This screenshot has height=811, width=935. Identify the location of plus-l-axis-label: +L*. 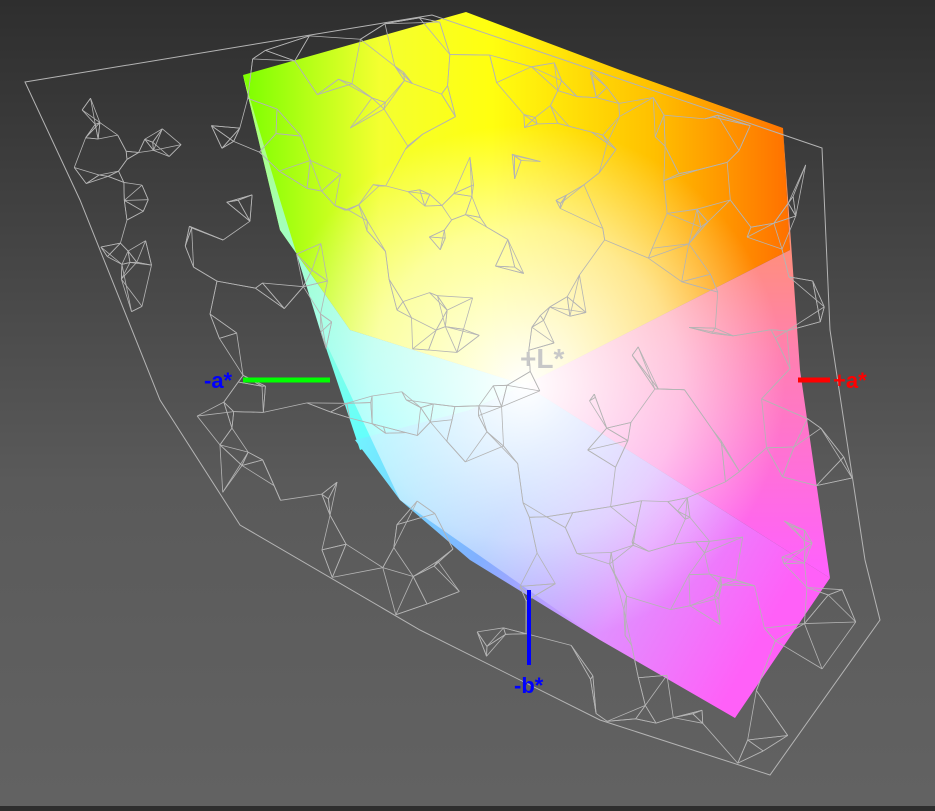
(542, 359).